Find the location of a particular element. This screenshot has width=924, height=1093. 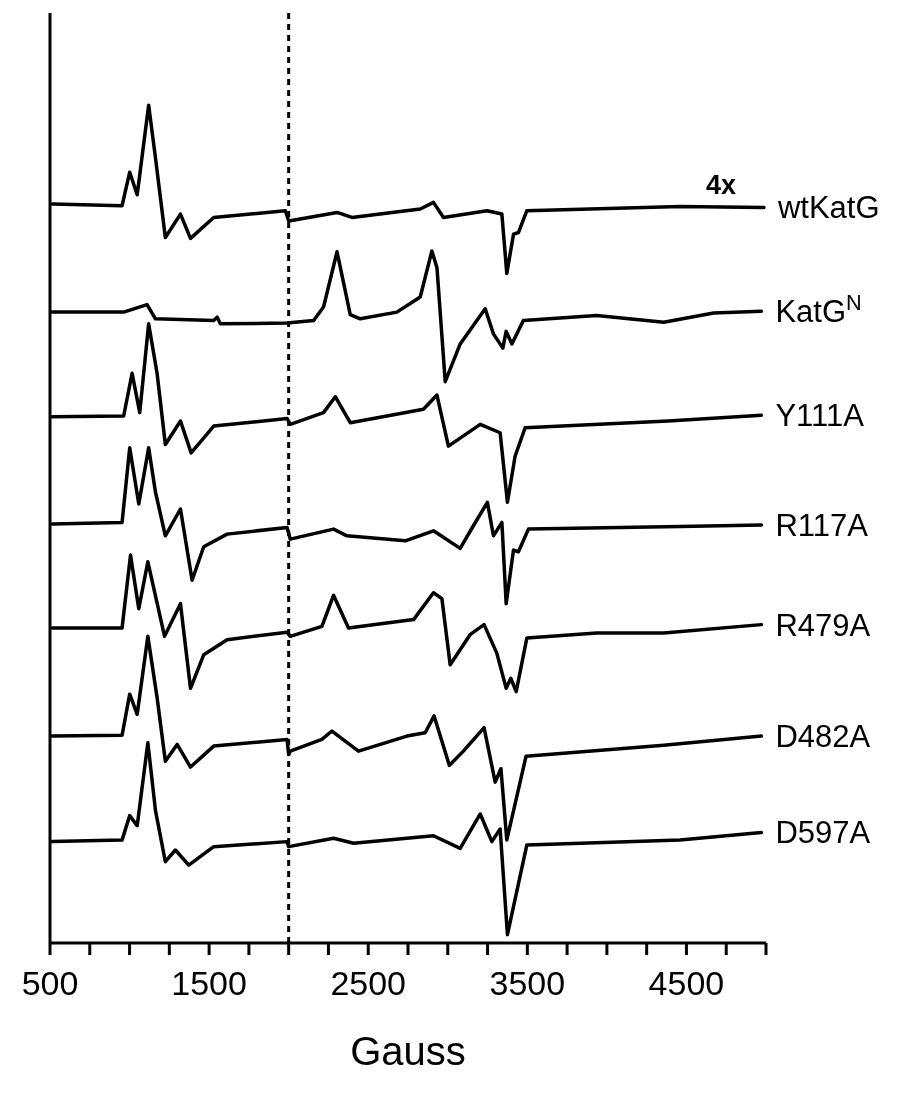

x-tick-label: 3500 is located at coordinates (527, 983).